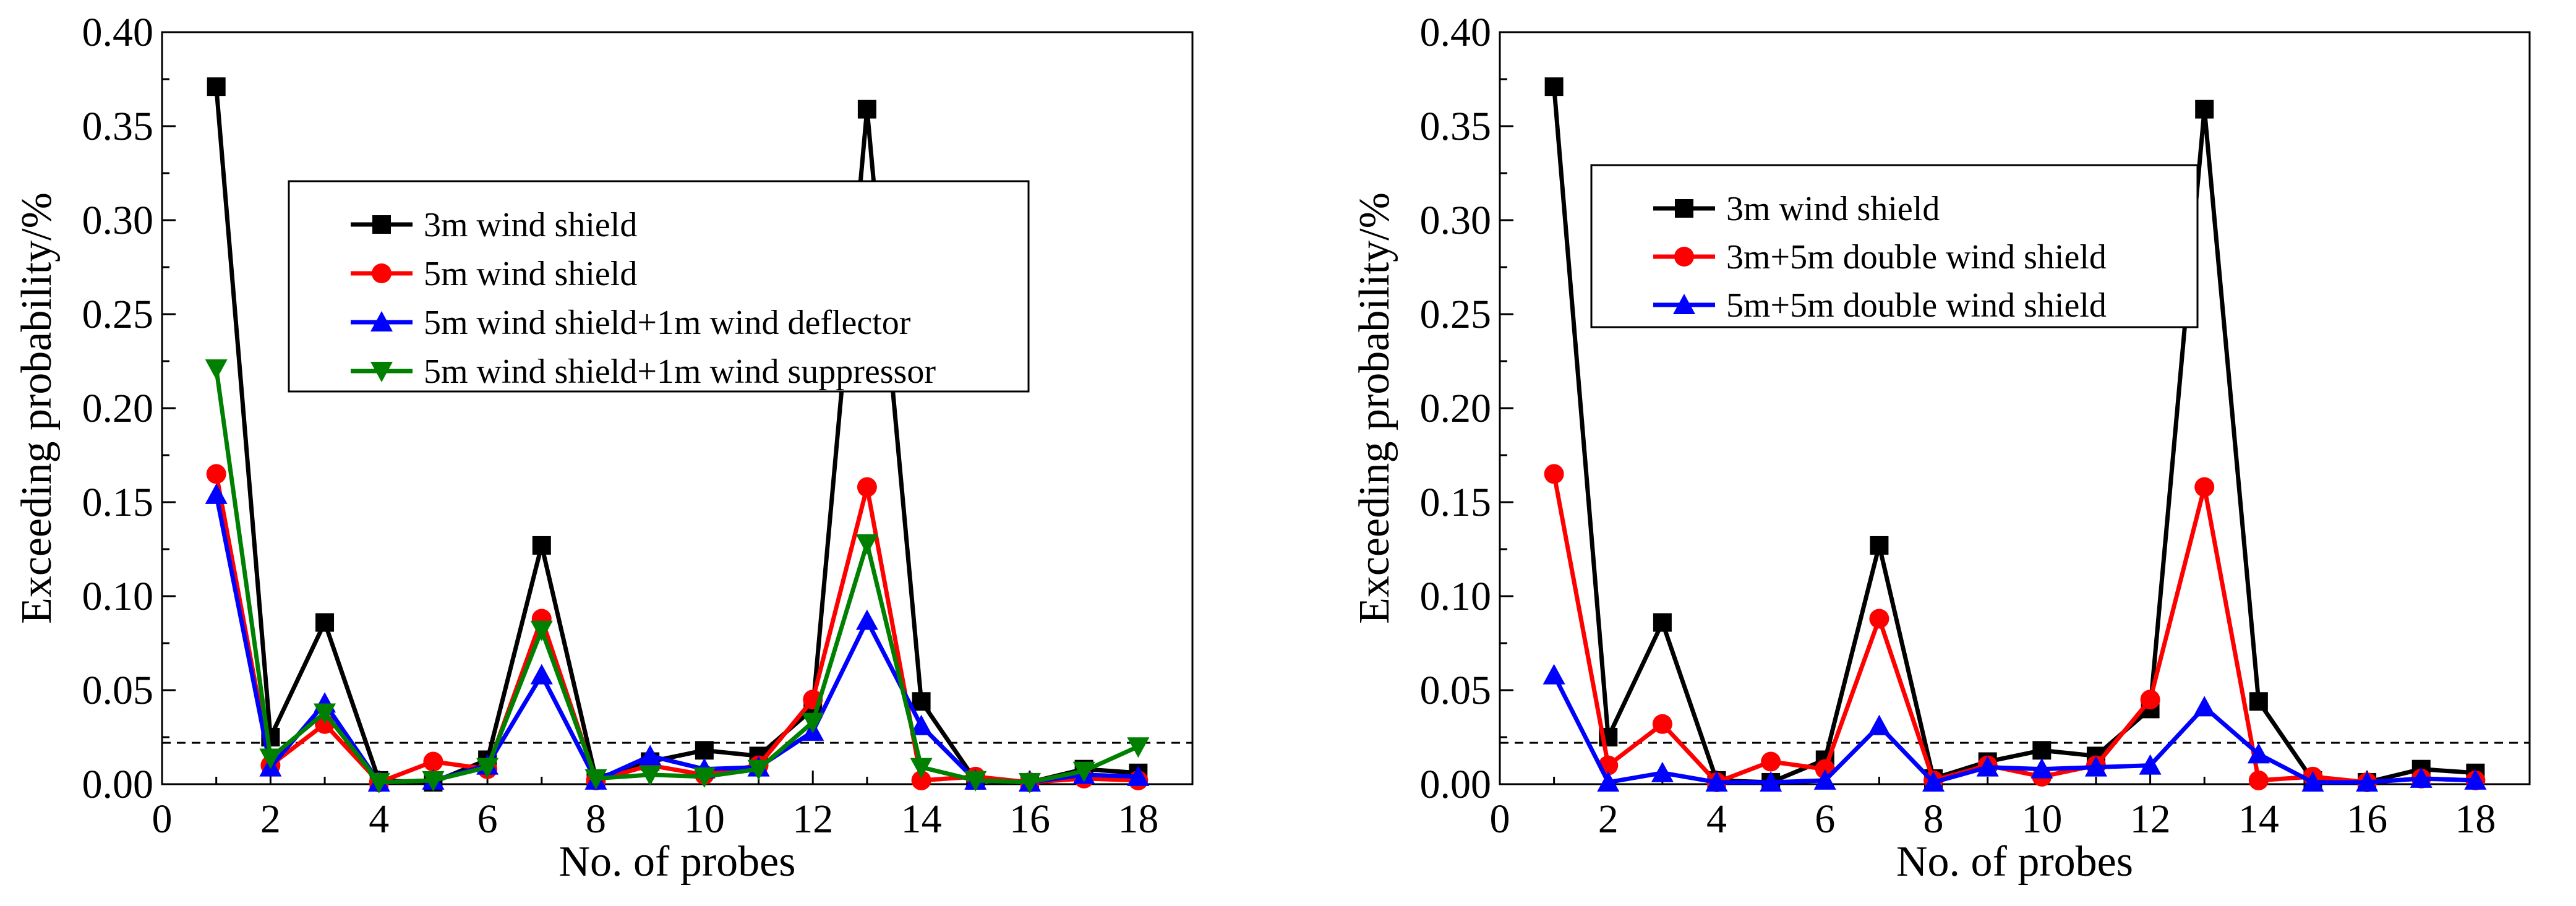 The image size is (2576, 906). What do you see at coordinates (2042, 819) in the screenshot?
I see `x-tick-label: 10` at bounding box center [2042, 819].